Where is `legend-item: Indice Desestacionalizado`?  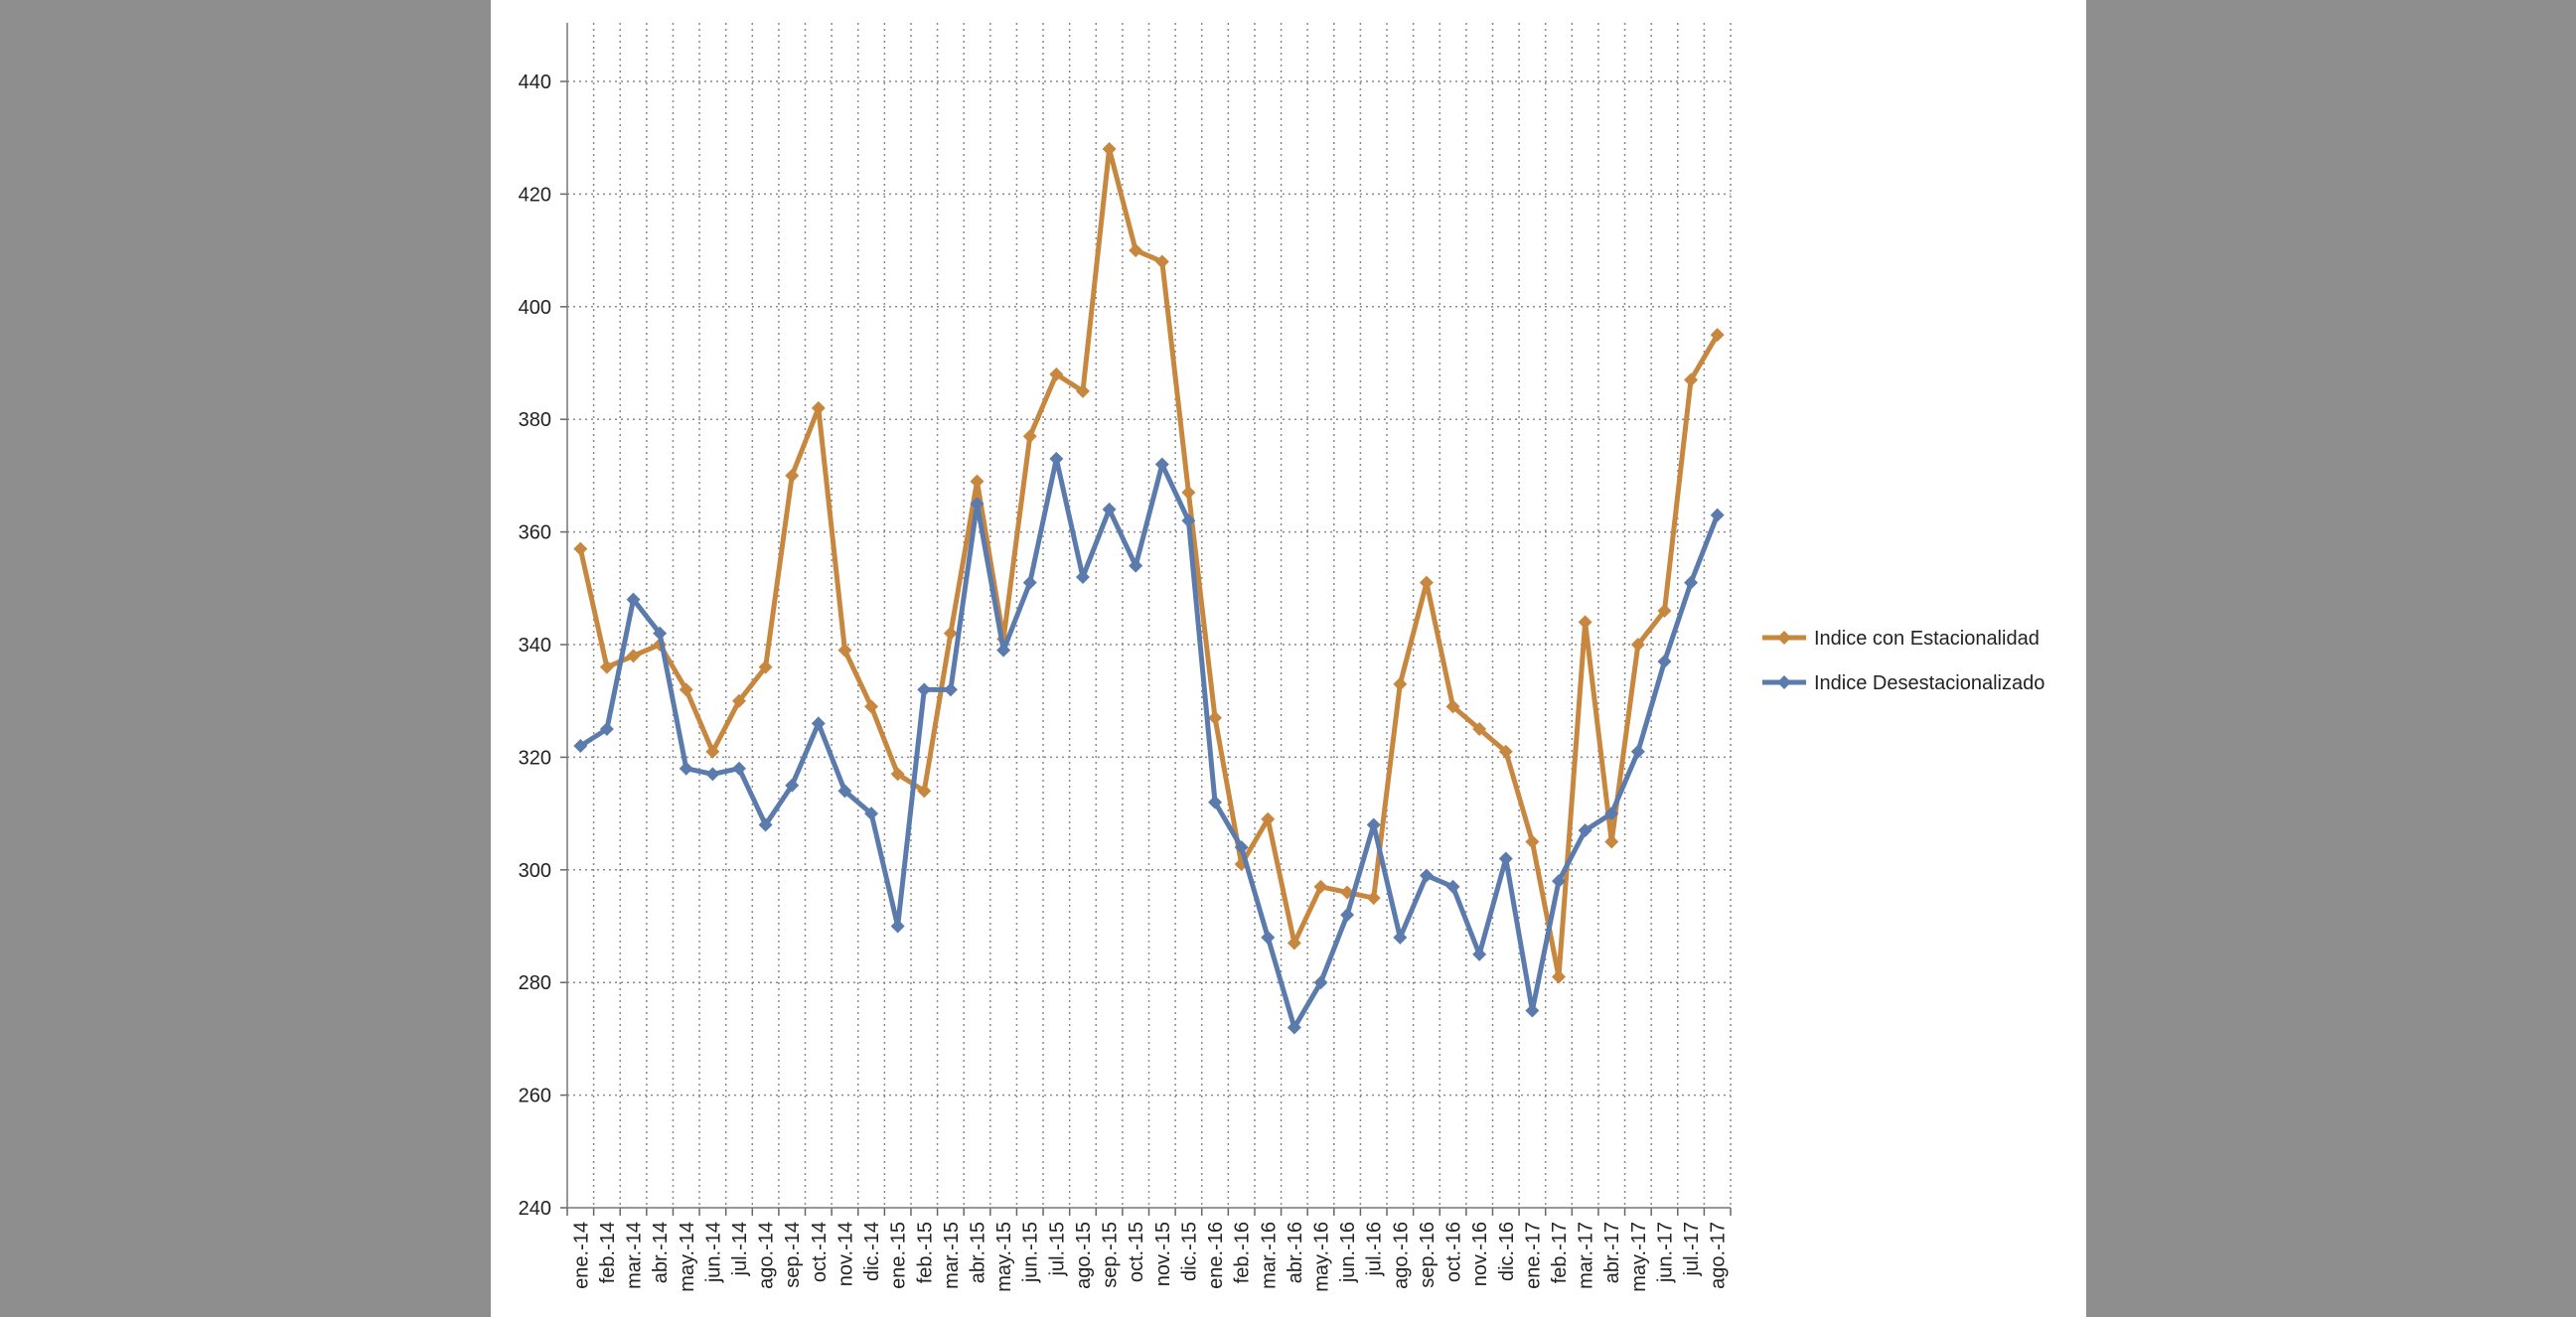
legend-item: Indice Desestacionalizado is located at coordinates (1904, 683).